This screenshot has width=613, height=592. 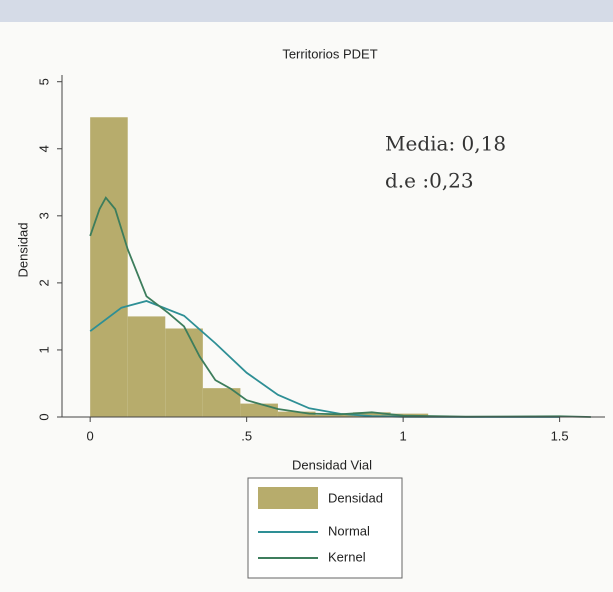 What do you see at coordinates (329, 53) in the screenshot?
I see `chart-title: Territorios PDET` at bounding box center [329, 53].